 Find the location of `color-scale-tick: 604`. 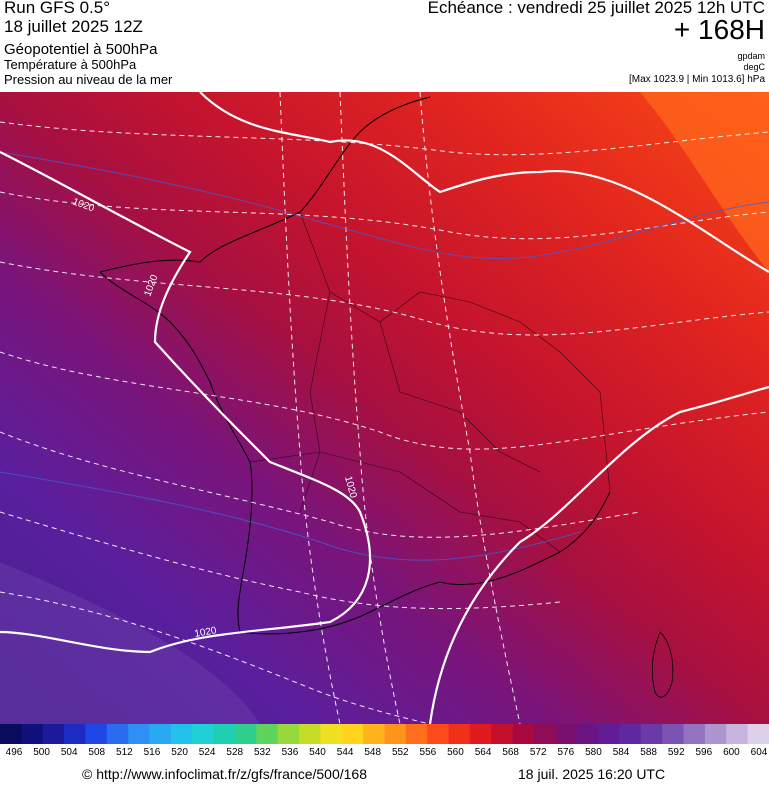

color-scale-tick: 604 is located at coordinates (759, 752).